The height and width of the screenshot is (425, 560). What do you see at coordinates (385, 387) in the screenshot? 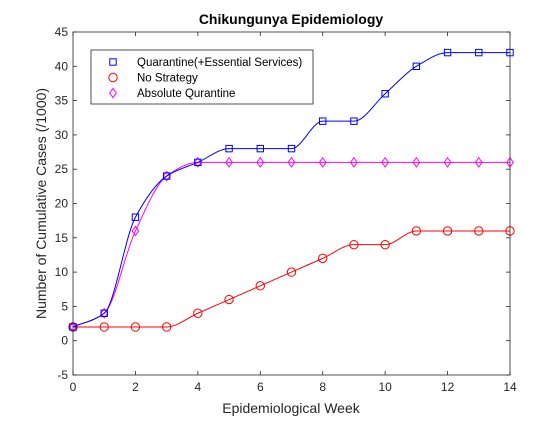
I see `x-tick-label: 10` at bounding box center [385, 387].